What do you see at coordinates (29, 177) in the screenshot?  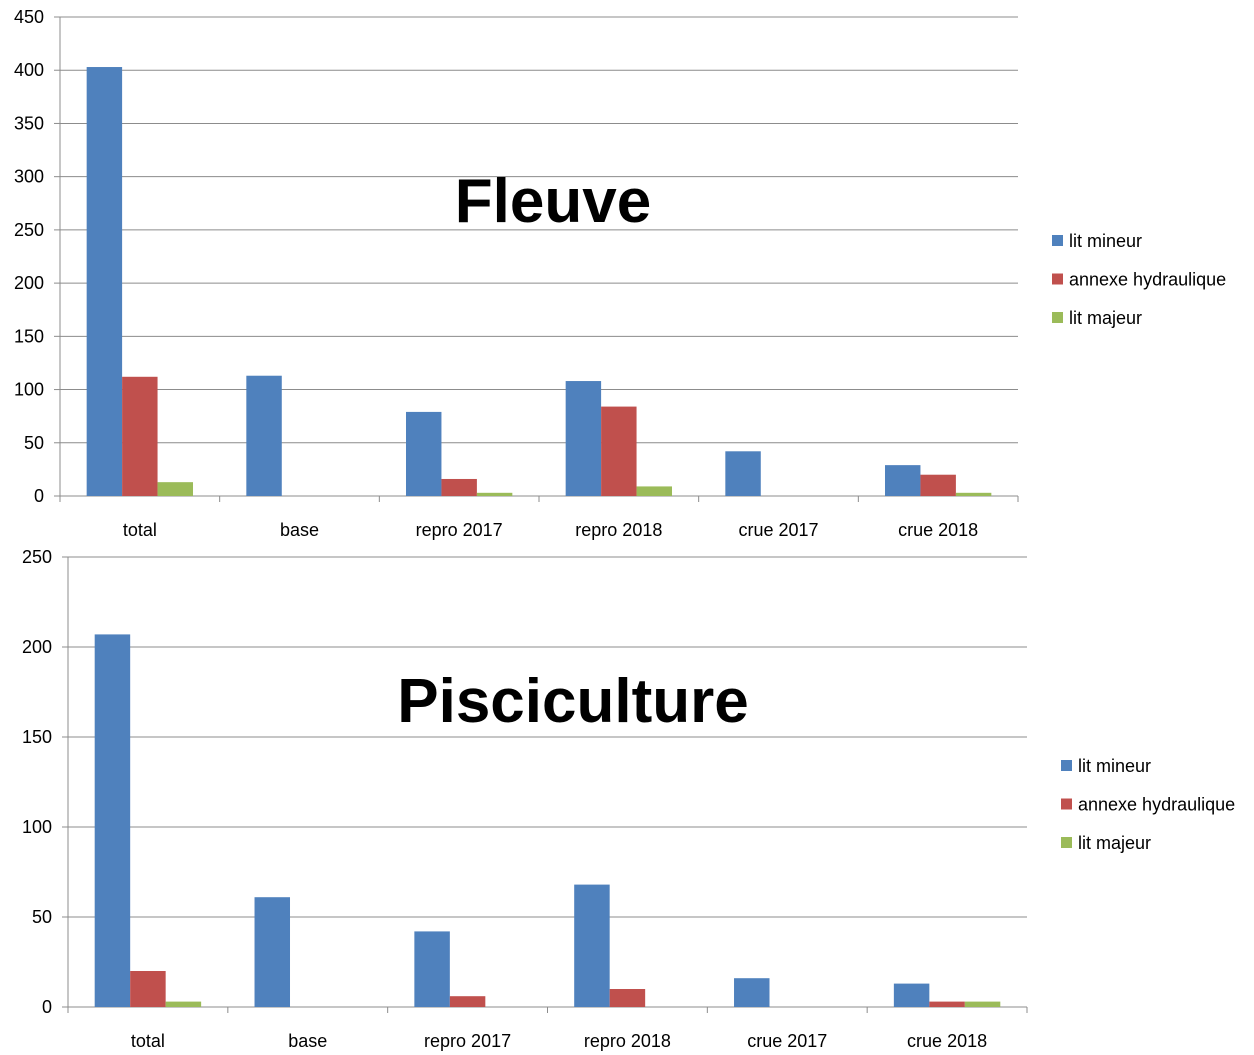 I see `y-tick-label: 300` at bounding box center [29, 177].